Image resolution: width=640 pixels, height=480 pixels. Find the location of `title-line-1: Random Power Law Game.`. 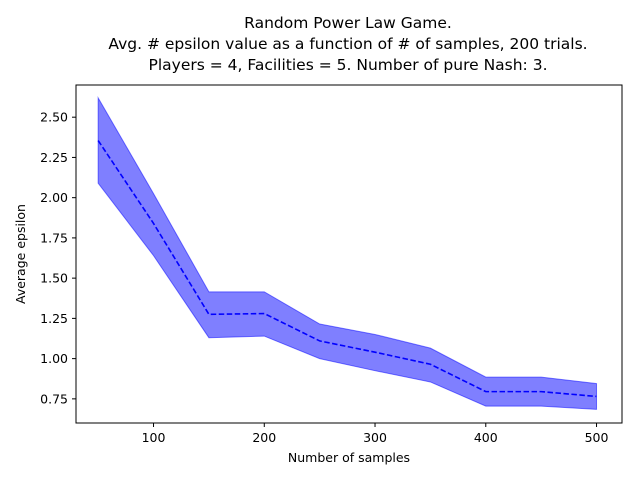

title-line-1: Random Power Law Game. is located at coordinates (348, 23).